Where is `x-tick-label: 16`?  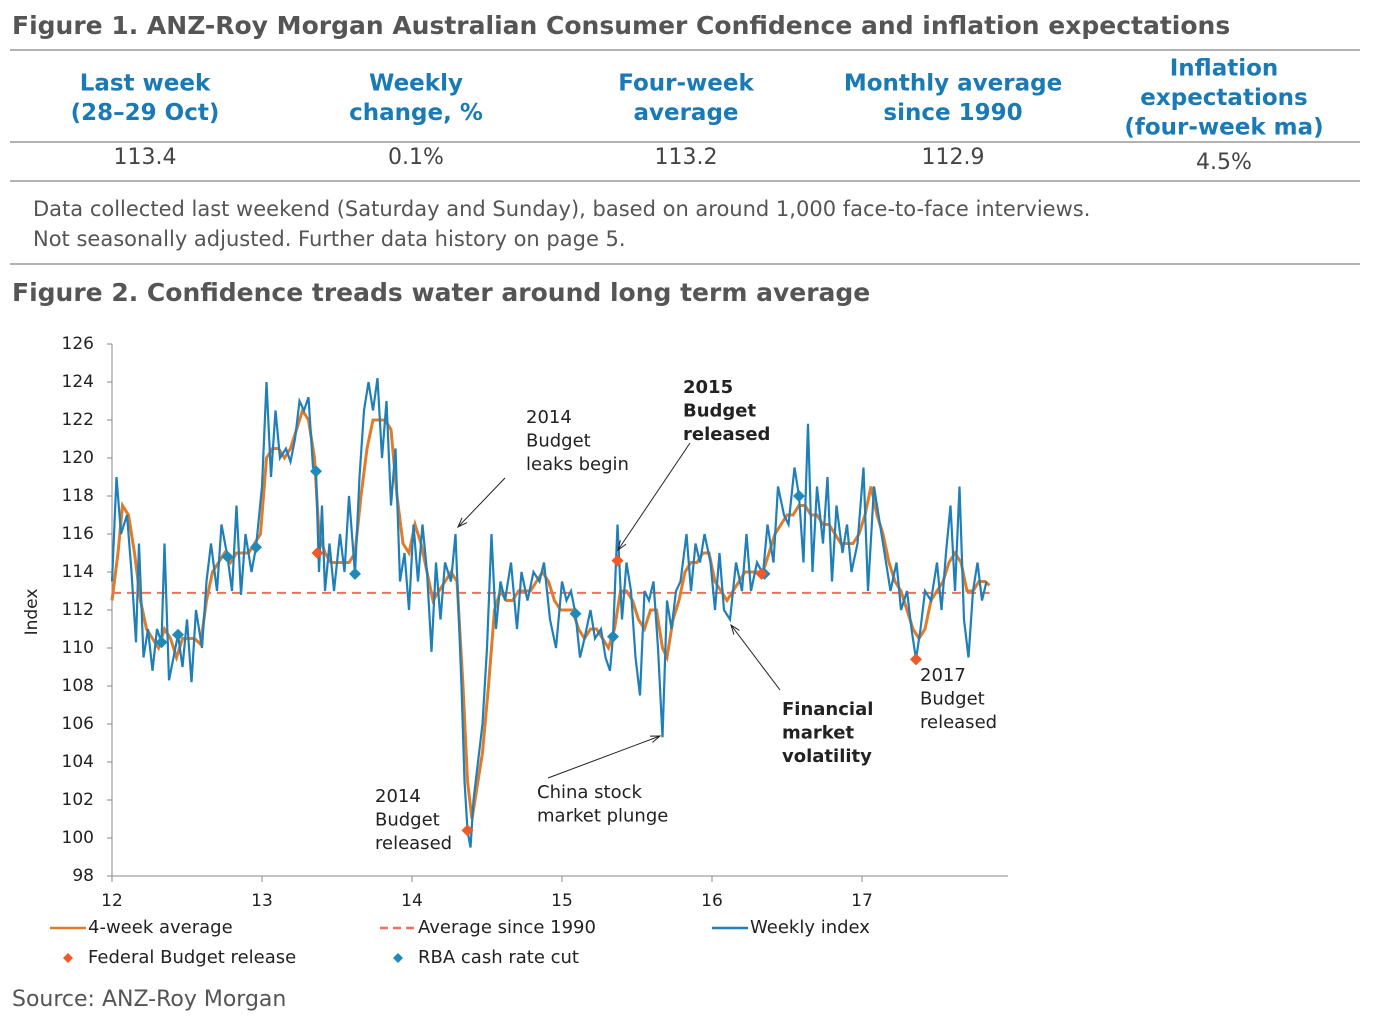
x-tick-label: 16 is located at coordinates (712, 901).